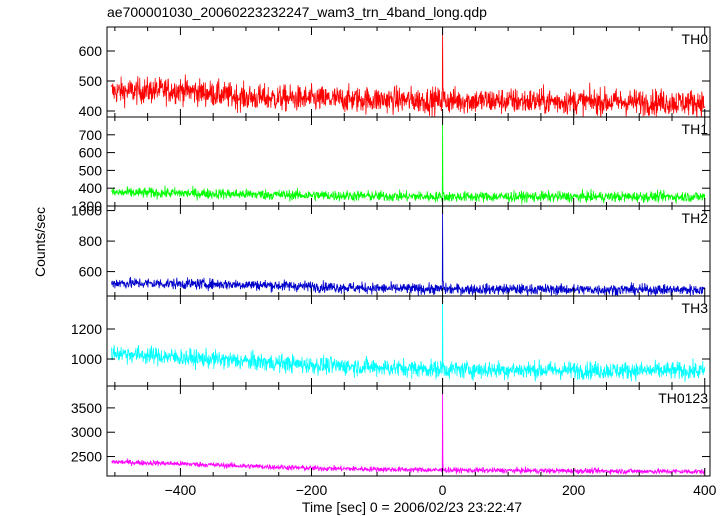 The height and width of the screenshot is (516, 724). What do you see at coordinates (683, 398) in the screenshot?
I see `series-label: TH0123` at bounding box center [683, 398].